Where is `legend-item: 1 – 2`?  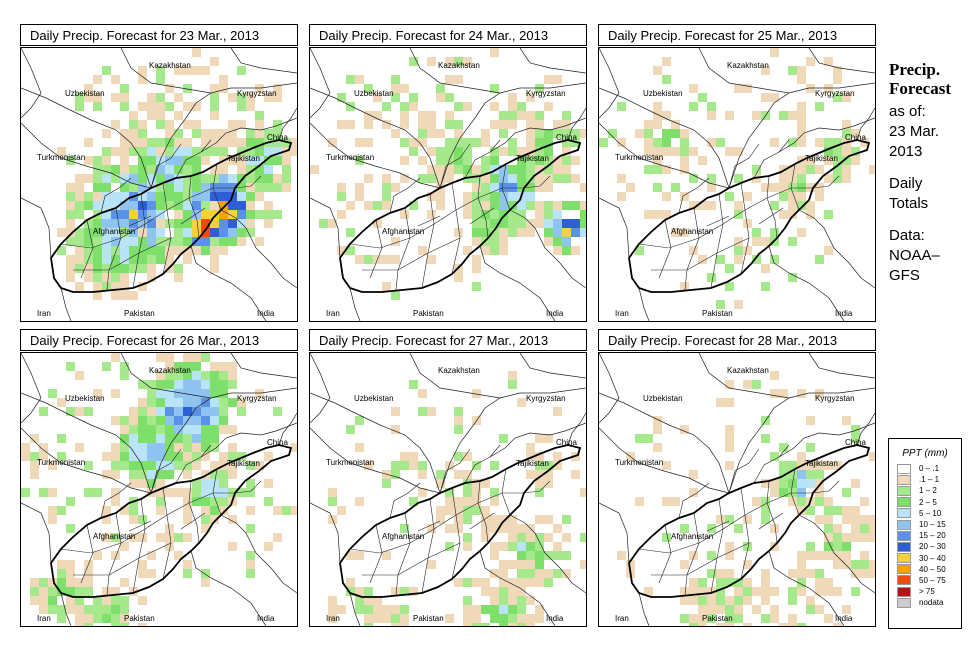
legend-item: 1 – 2 is located at coordinates (925, 490).